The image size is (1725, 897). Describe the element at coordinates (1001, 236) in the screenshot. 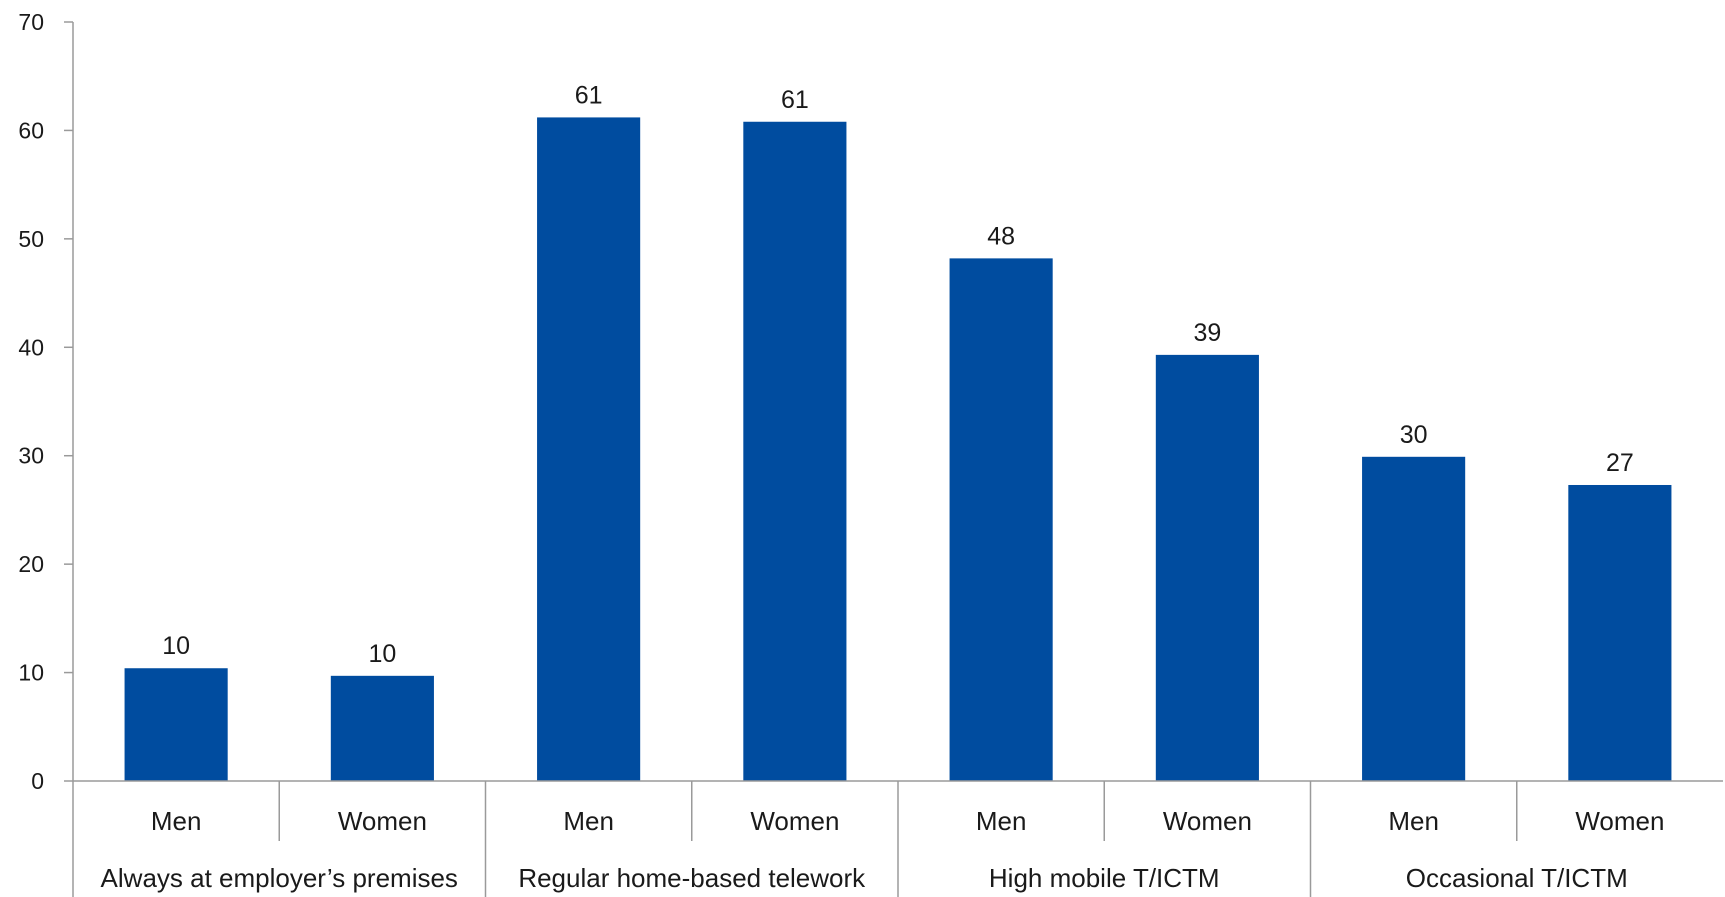

I see `bar-value-label: 48` at that location.